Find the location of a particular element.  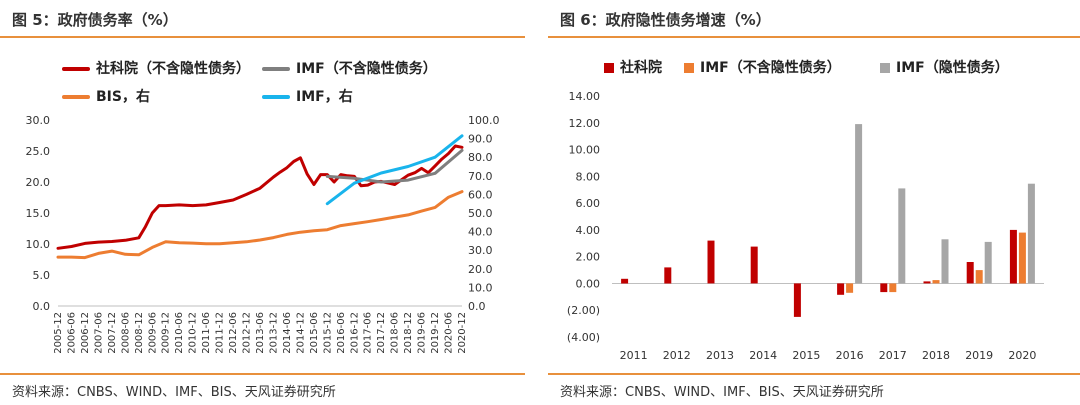

x-tick-label: 2006-06 is located at coordinates (71, 333).